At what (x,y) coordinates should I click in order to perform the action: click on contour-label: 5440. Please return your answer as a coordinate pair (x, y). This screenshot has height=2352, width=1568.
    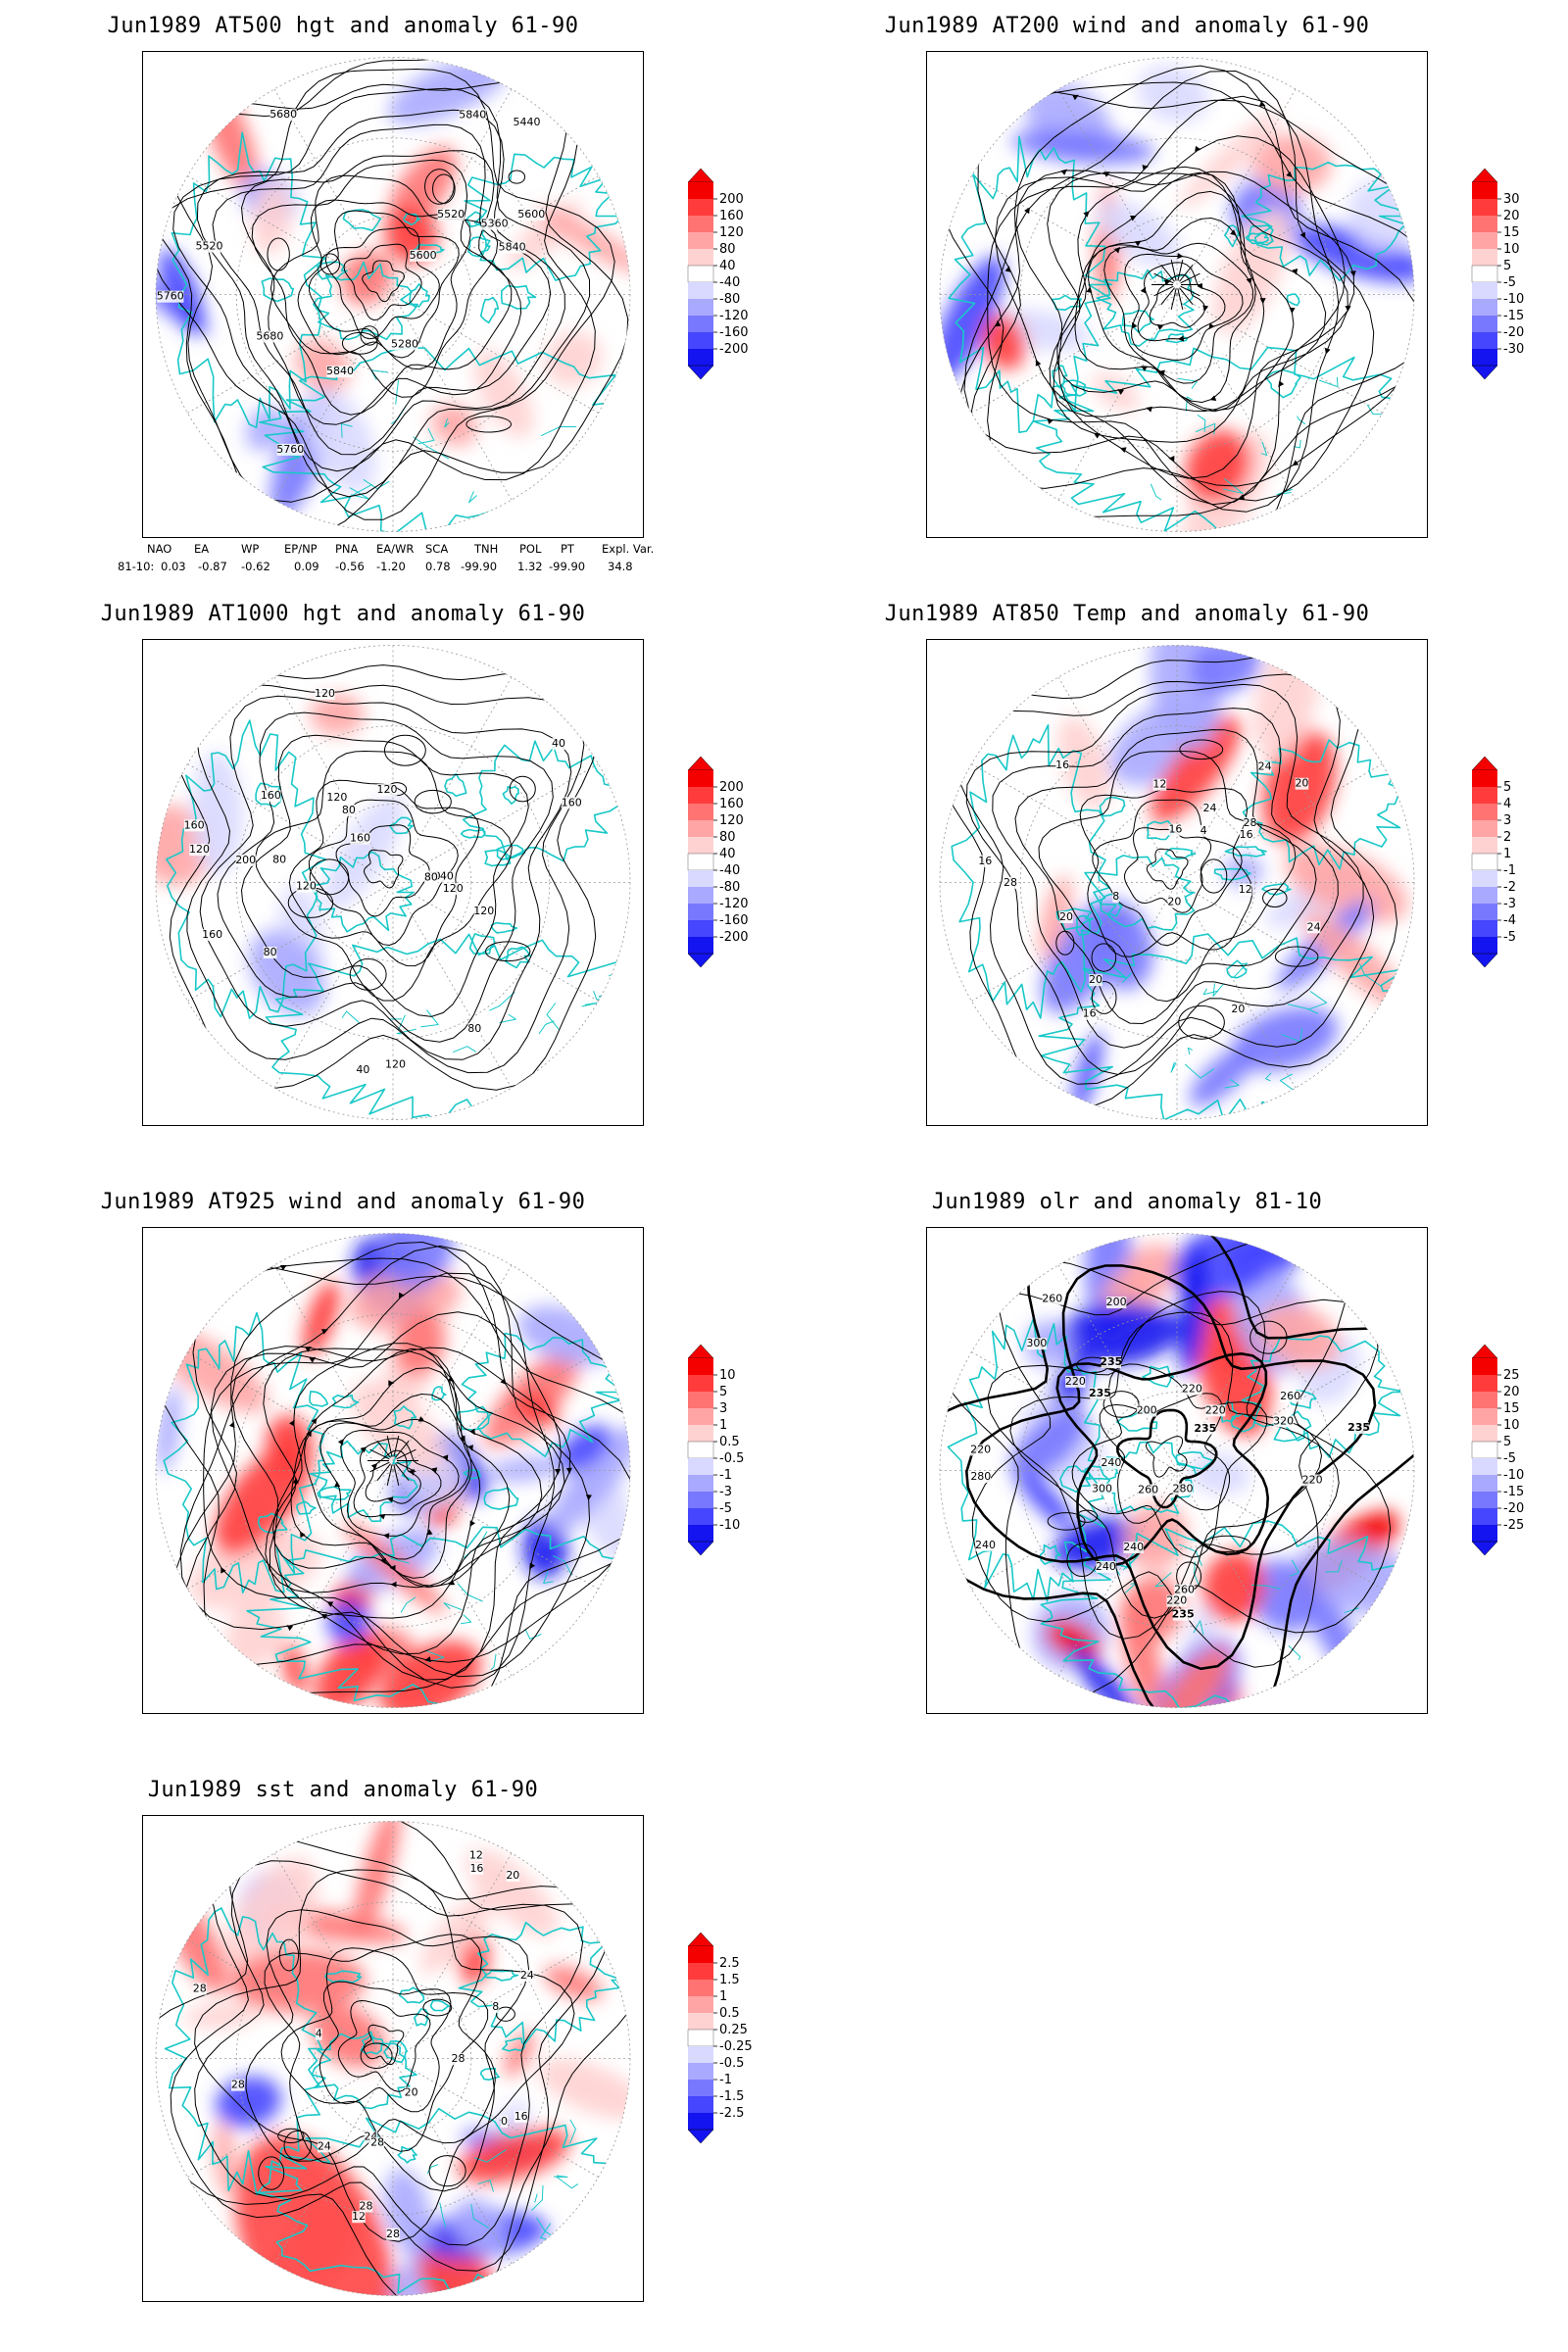
    Looking at the image, I should click on (526, 122).